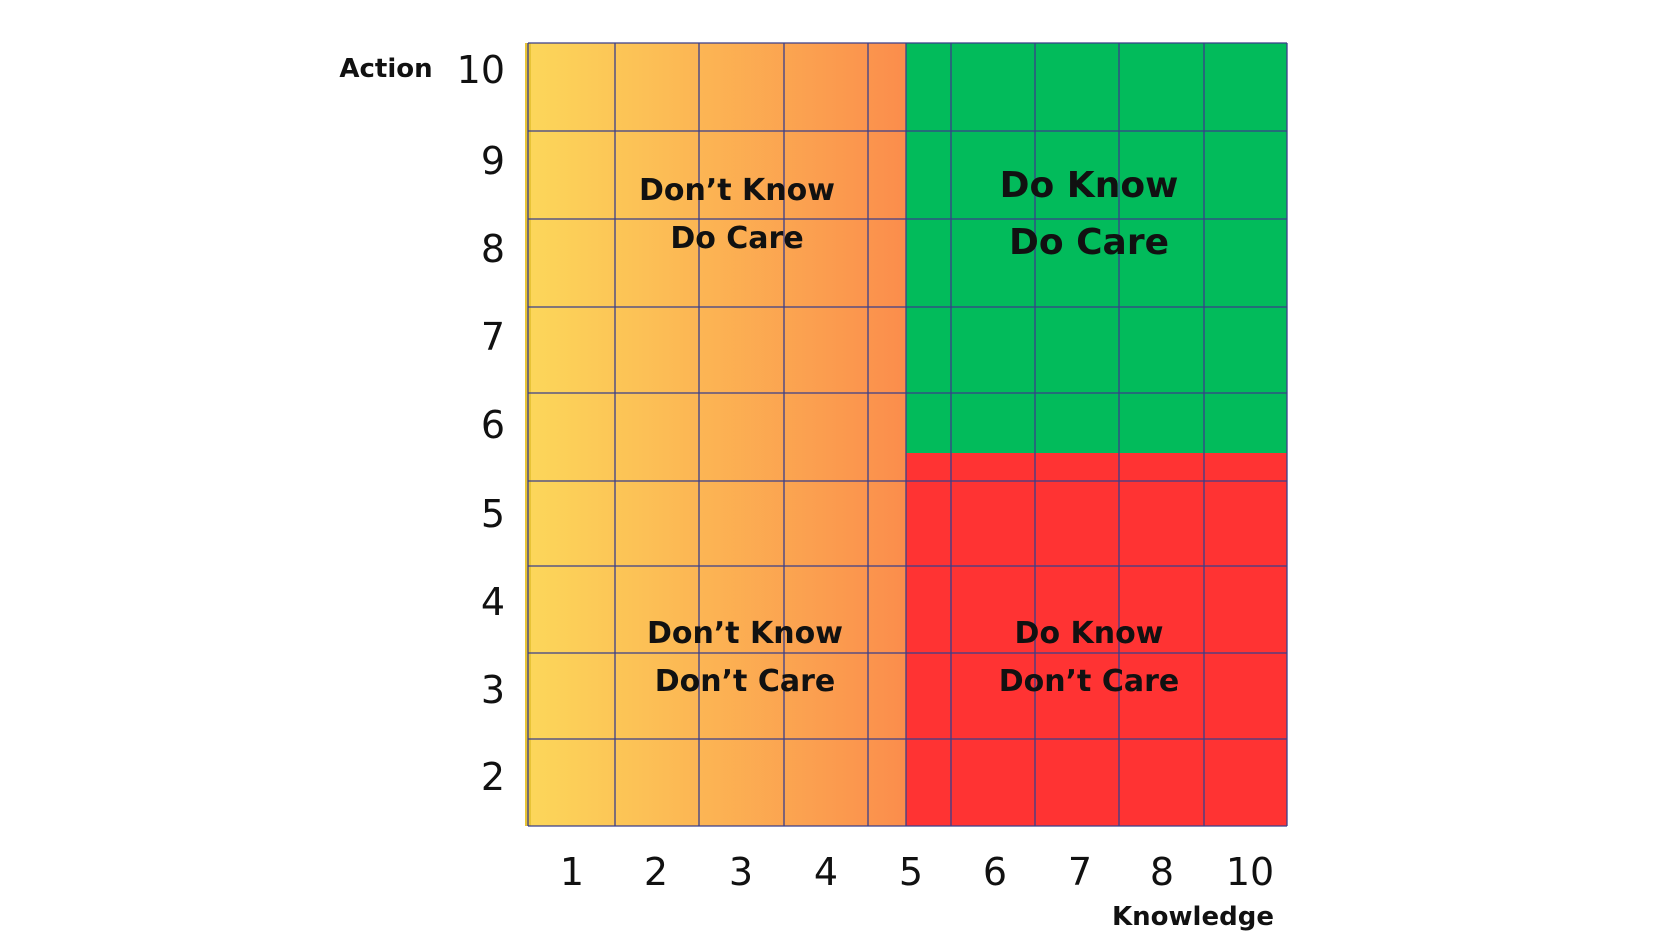 This screenshot has width=1680, height=945. What do you see at coordinates (493, 514) in the screenshot?
I see `y-tick-label: 5` at bounding box center [493, 514].